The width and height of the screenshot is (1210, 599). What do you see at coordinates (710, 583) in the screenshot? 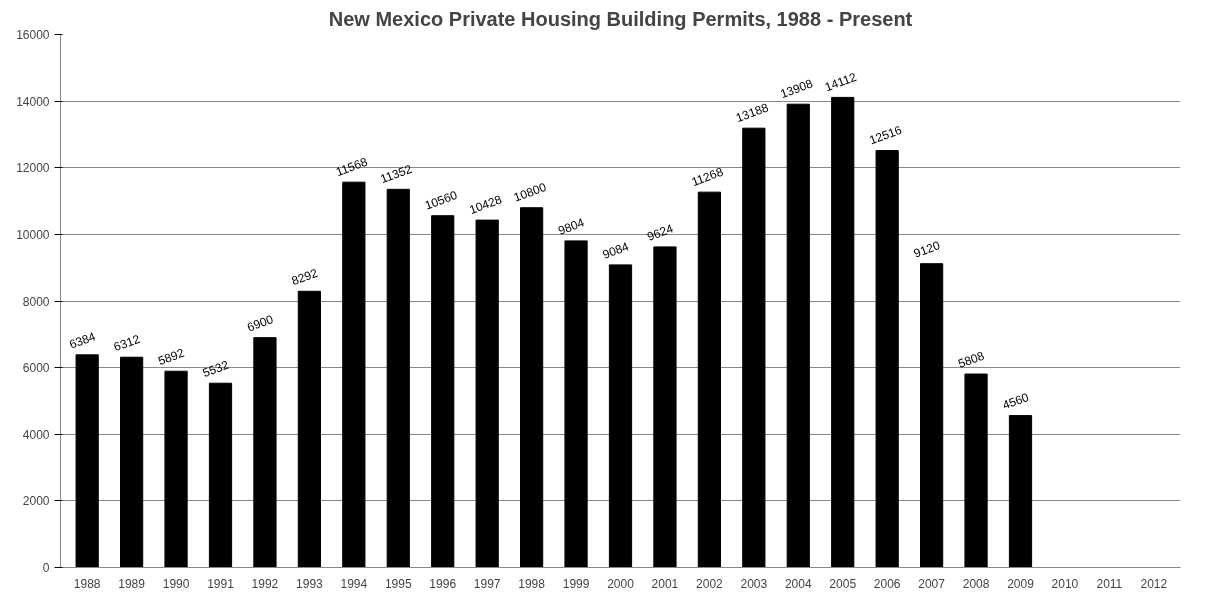
I see `x-tick-label: 2002` at bounding box center [710, 583].